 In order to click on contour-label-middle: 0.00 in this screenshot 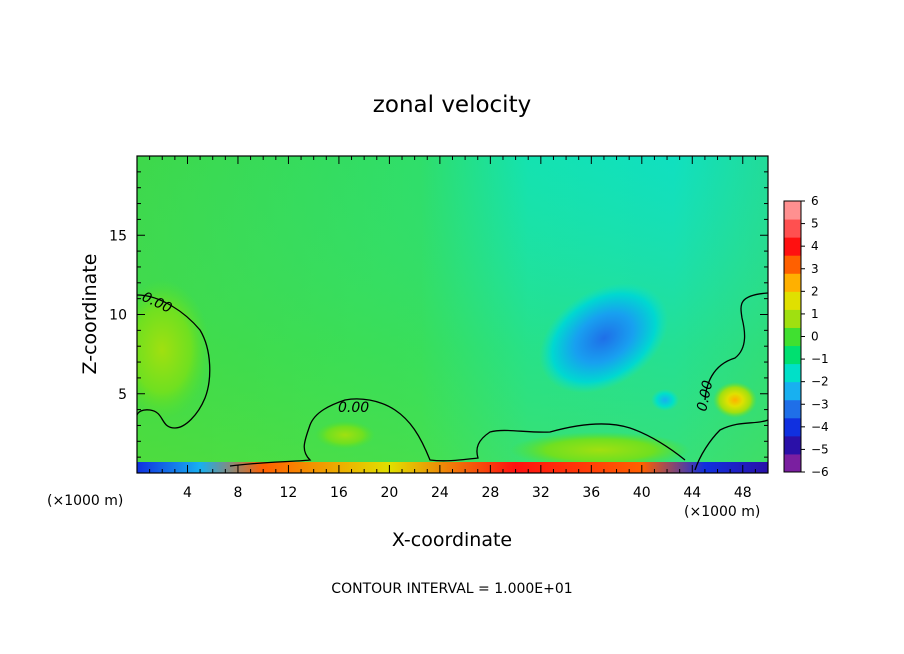, I will do `click(353, 408)`.